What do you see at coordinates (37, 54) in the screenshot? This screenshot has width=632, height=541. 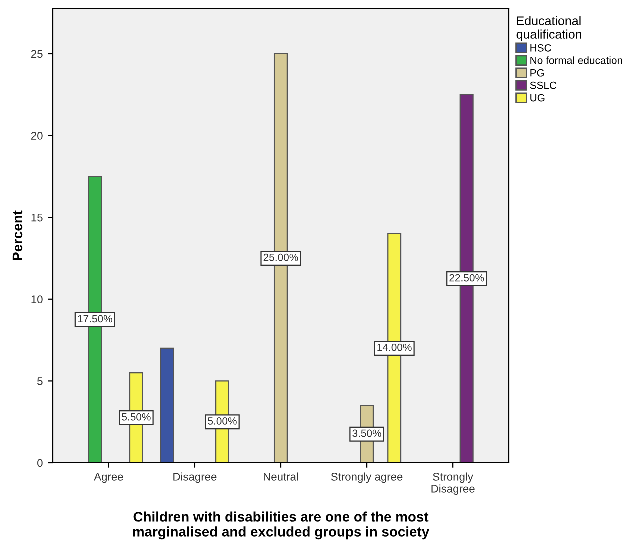 I see `y-tick-label: 25` at bounding box center [37, 54].